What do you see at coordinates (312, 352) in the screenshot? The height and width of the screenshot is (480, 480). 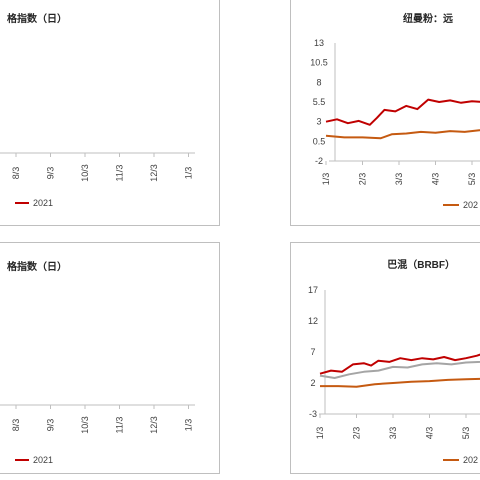 I see `y-tick-label: 7` at bounding box center [312, 352].